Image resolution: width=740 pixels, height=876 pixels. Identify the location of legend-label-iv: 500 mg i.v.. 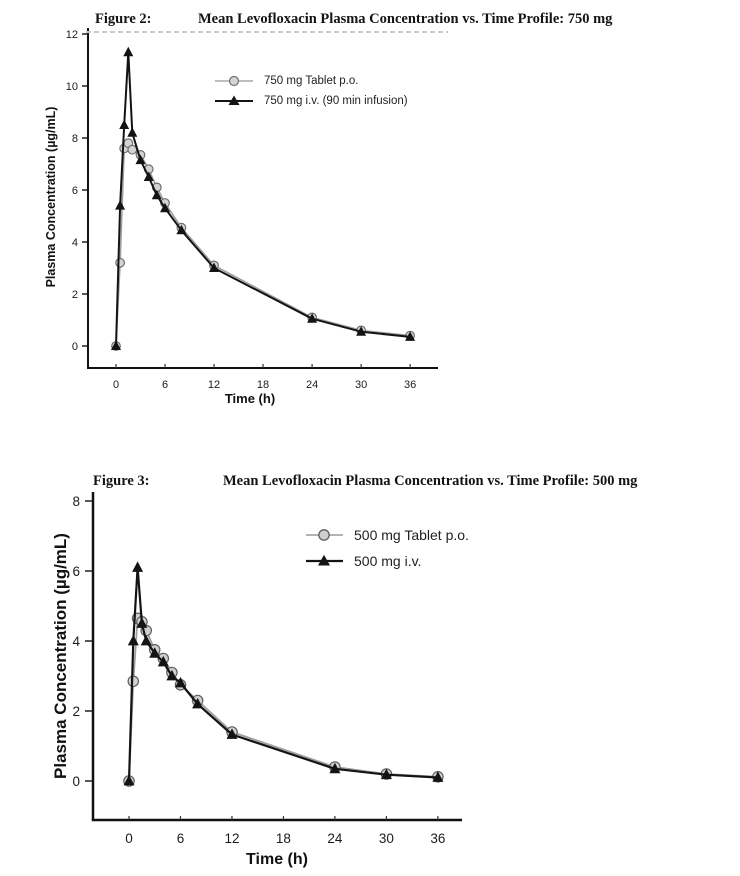
(388, 561).